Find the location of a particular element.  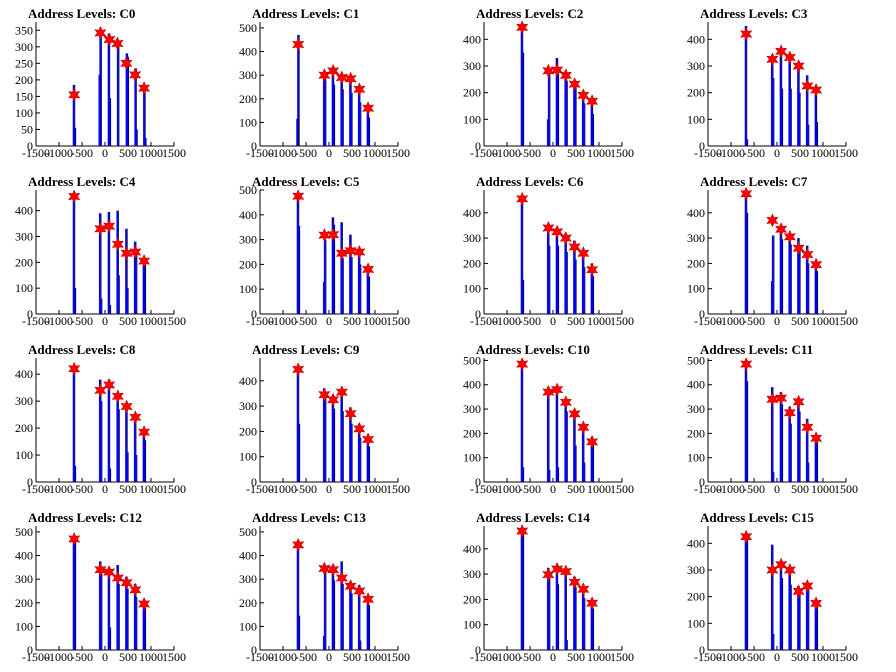

chart-title: Address Levels: C13 is located at coordinates (309, 517).